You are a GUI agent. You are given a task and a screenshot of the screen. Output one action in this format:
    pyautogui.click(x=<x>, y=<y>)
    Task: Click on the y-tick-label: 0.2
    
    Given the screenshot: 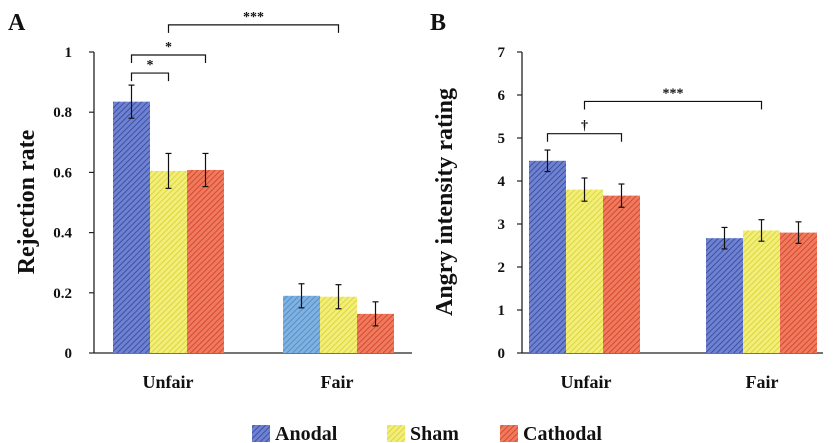 What is the action you would take?
    pyautogui.click(x=62, y=294)
    